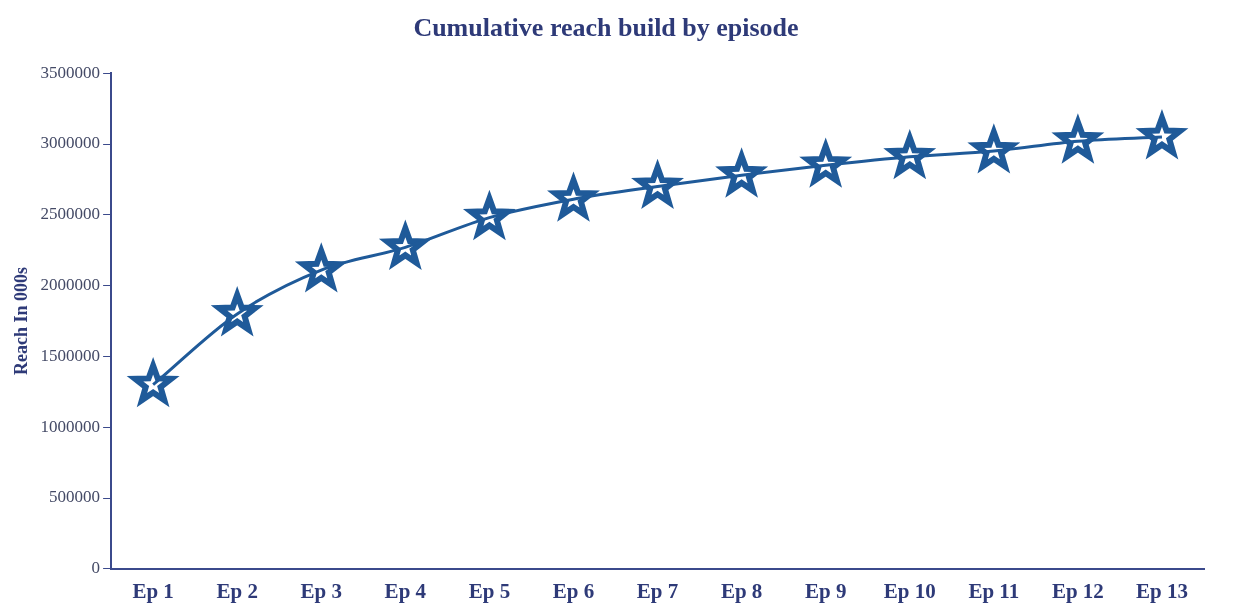 This screenshot has width=1240, height=614. What do you see at coordinates (153, 590) in the screenshot?
I see `x-tick-label: Ep 1` at bounding box center [153, 590].